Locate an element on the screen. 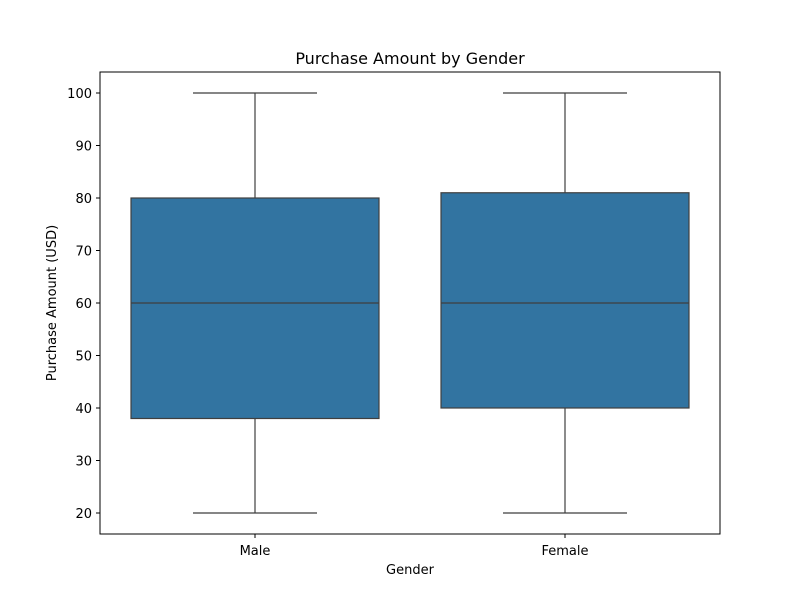 This screenshot has height=600, width=800. y-axis: 20 30 40 50 60 70 80 90 100 is located at coordinates (83, 304).